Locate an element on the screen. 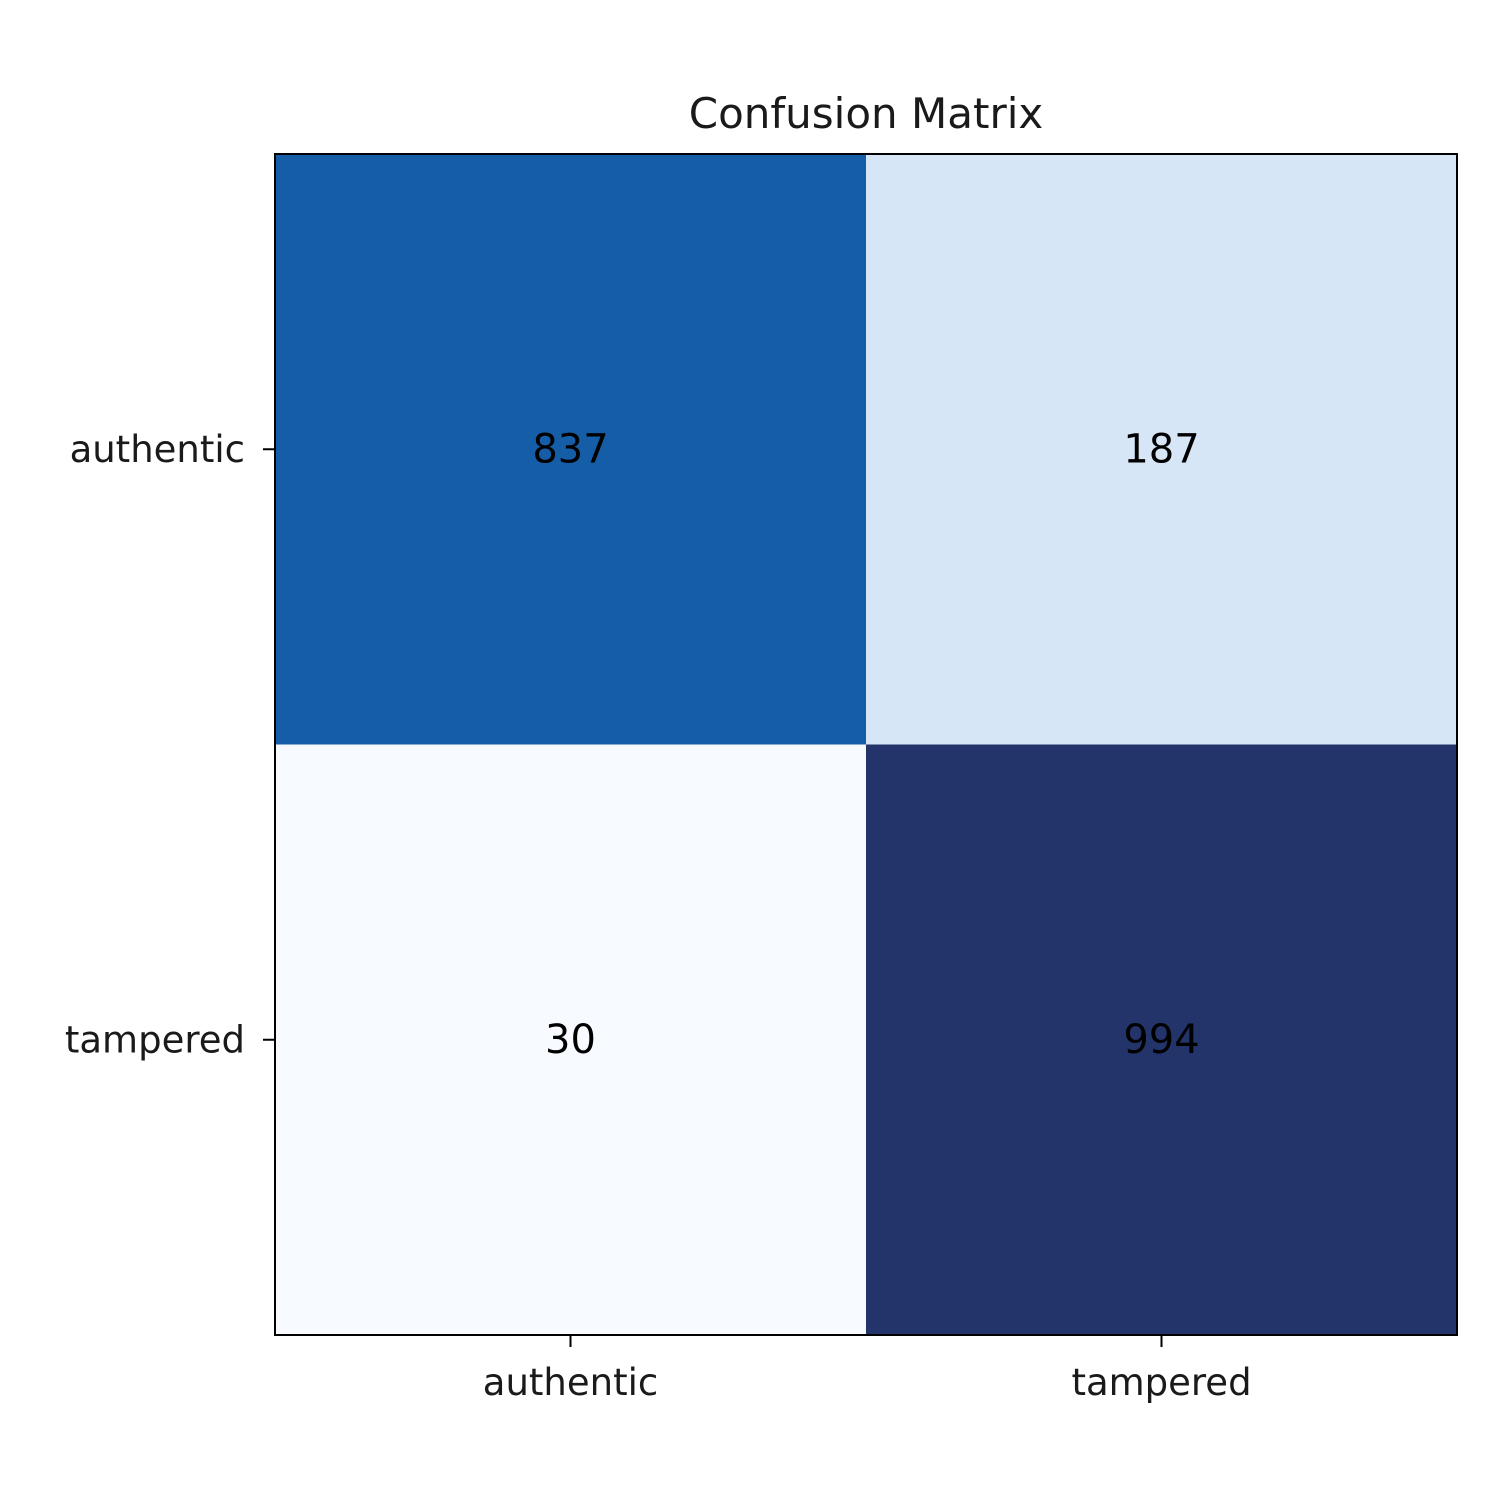 Image resolution: width=1502 pixels, height=1500 pixels. cell-value-label: 994 is located at coordinates (1161, 1040).